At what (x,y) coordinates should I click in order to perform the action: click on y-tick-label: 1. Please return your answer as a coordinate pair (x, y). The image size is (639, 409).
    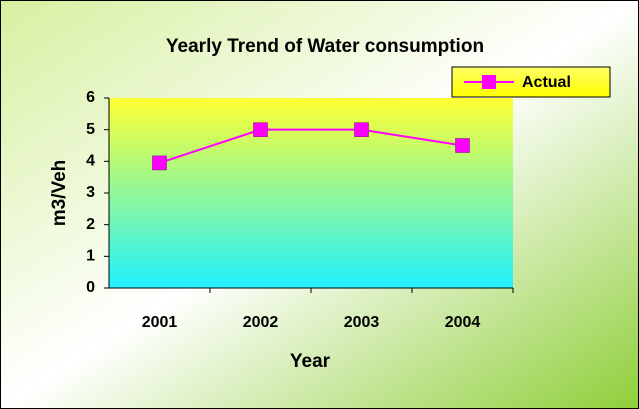
    Looking at the image, I should click on (90, 256).